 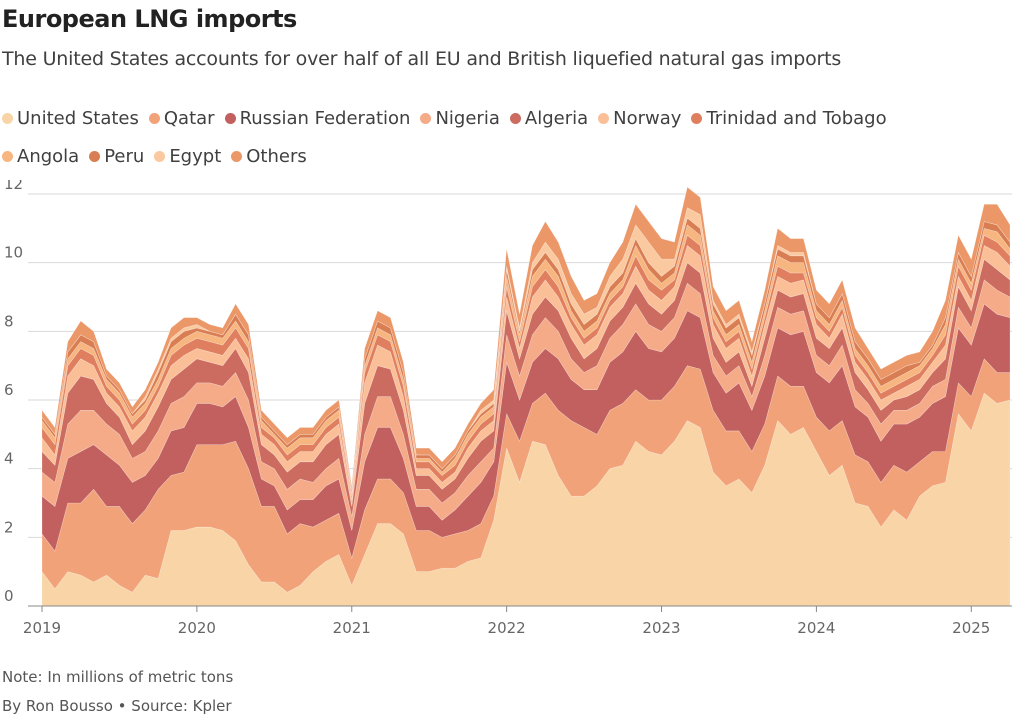 I want to click on legend-label: Algeria, so click(x=556, y=118).